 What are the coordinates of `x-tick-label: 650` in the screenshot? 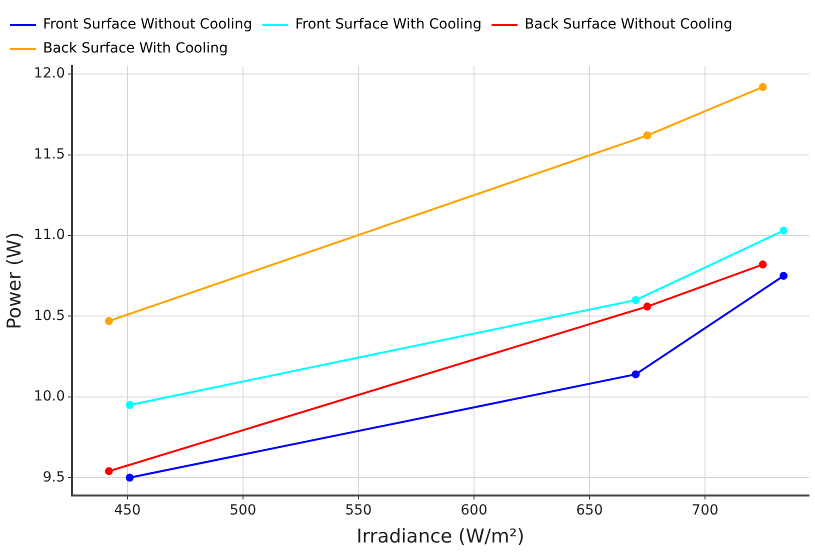 It's located at (589, 510).